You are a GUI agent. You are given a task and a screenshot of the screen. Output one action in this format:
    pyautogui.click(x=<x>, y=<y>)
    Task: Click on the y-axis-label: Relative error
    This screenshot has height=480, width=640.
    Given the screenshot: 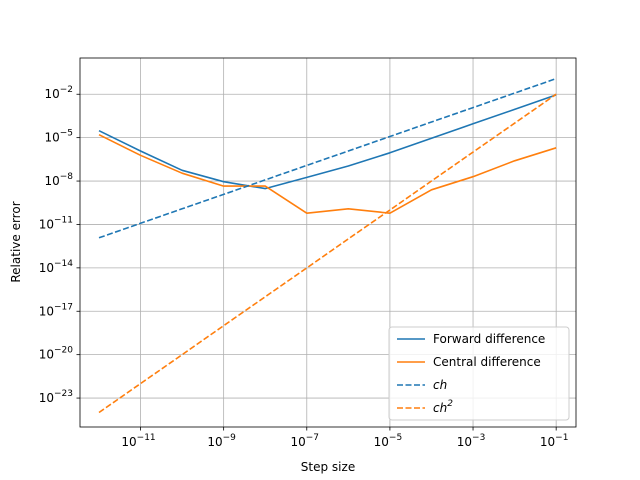 What is the action you would take?
    pyautogui.click(x=16, y=241)
    